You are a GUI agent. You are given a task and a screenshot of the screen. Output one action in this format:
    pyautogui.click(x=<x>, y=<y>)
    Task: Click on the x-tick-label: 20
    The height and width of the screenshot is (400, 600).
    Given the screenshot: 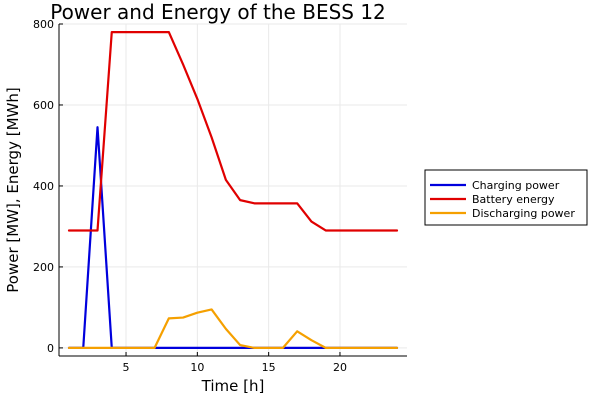 What is the action you would take?
    pyautogui.click(x=340, y=367)
    